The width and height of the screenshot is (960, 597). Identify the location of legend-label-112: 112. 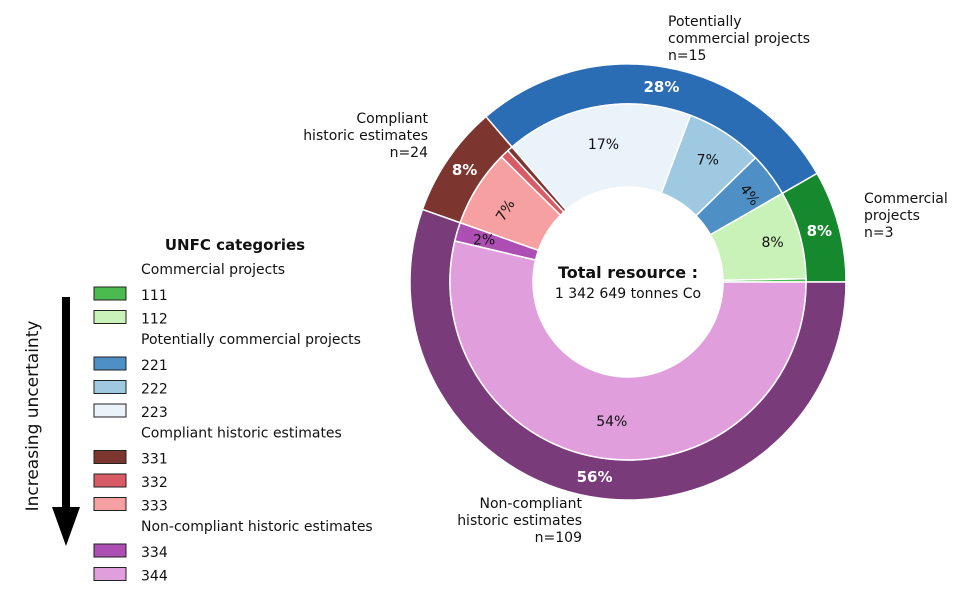
(154, 320).